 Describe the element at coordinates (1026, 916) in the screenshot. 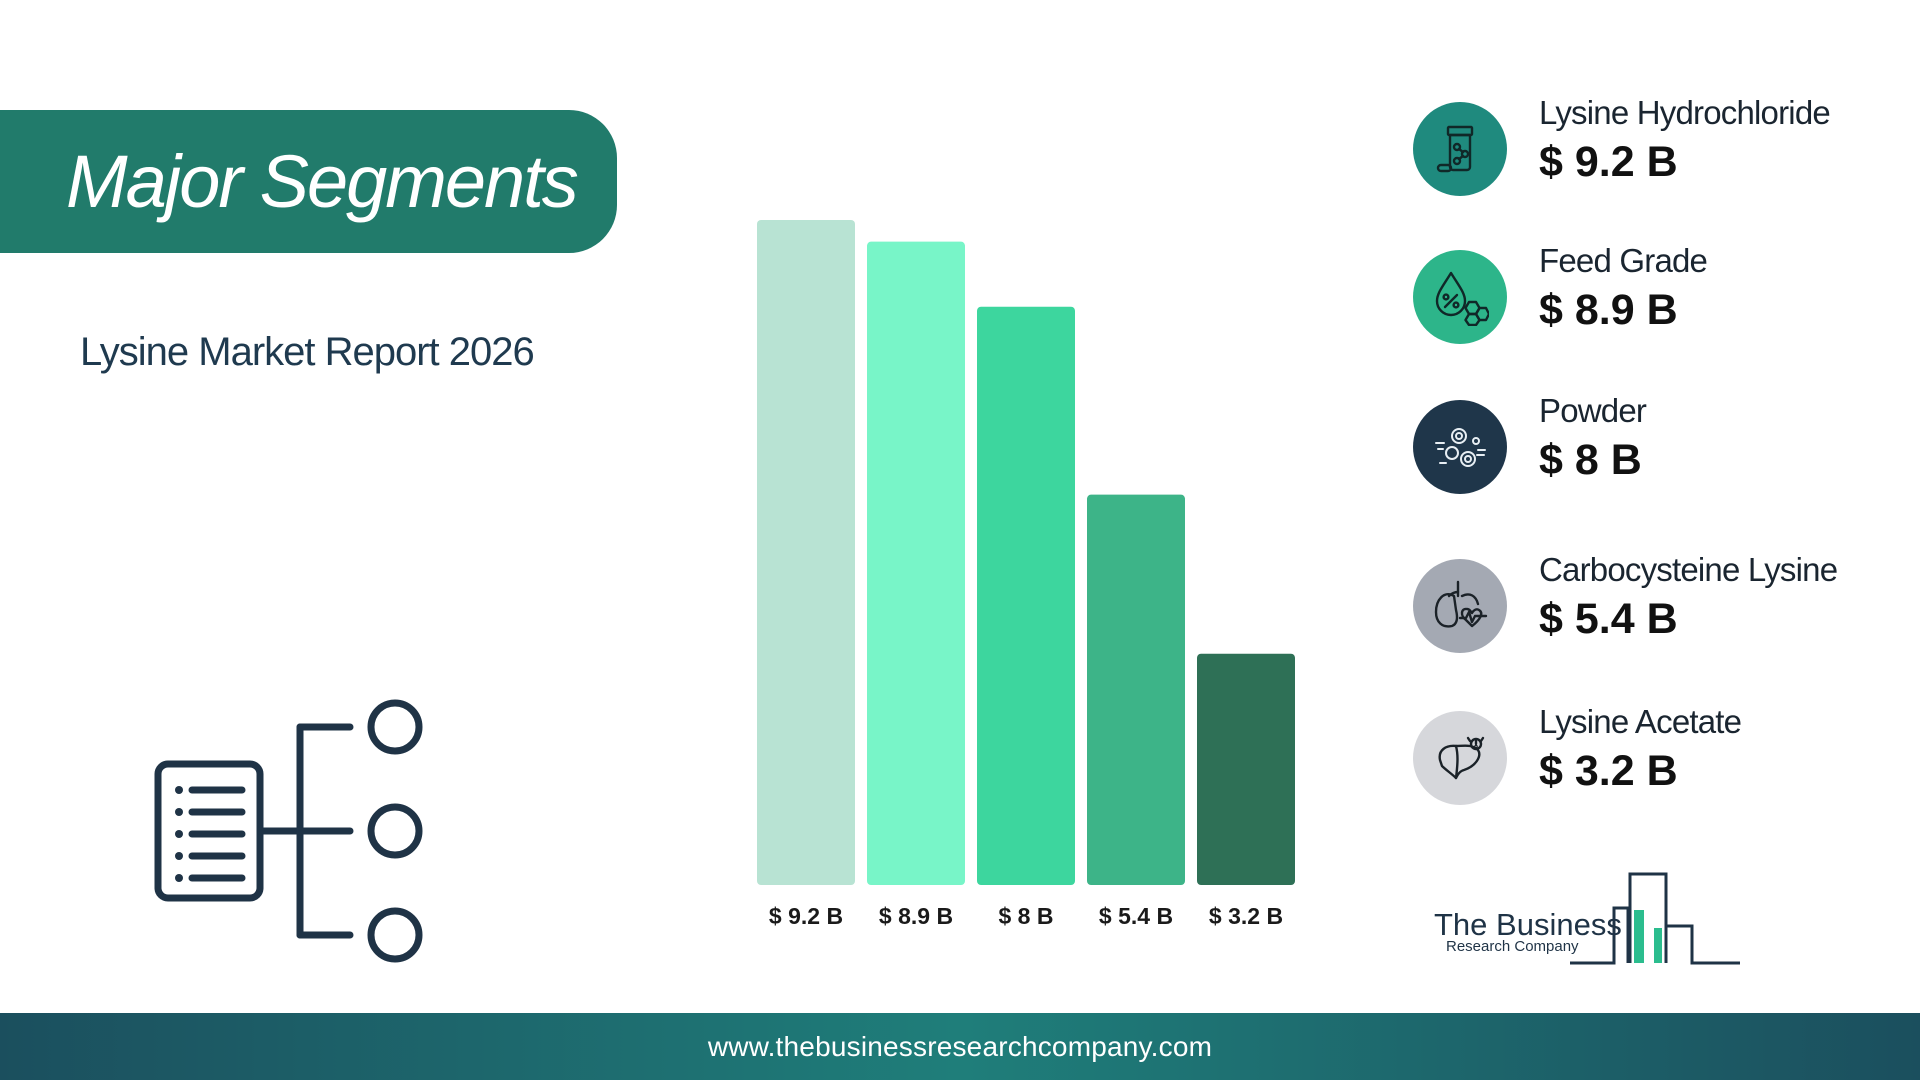

I see `bar-label-3: $ 8 B` at that location.